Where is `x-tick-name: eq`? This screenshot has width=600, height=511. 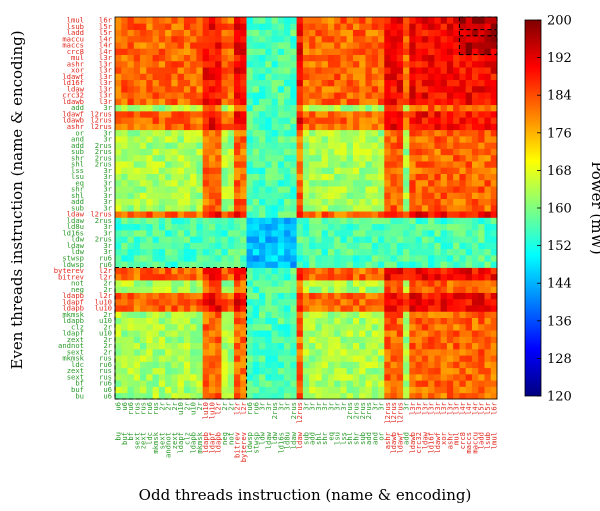 x-tick-name: eq is located at coordinates (330, 436).